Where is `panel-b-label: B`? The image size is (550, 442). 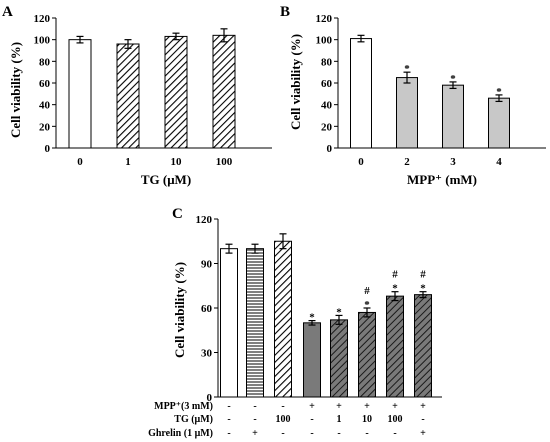
panel-b-label: B is located at coordinates (285, 12).